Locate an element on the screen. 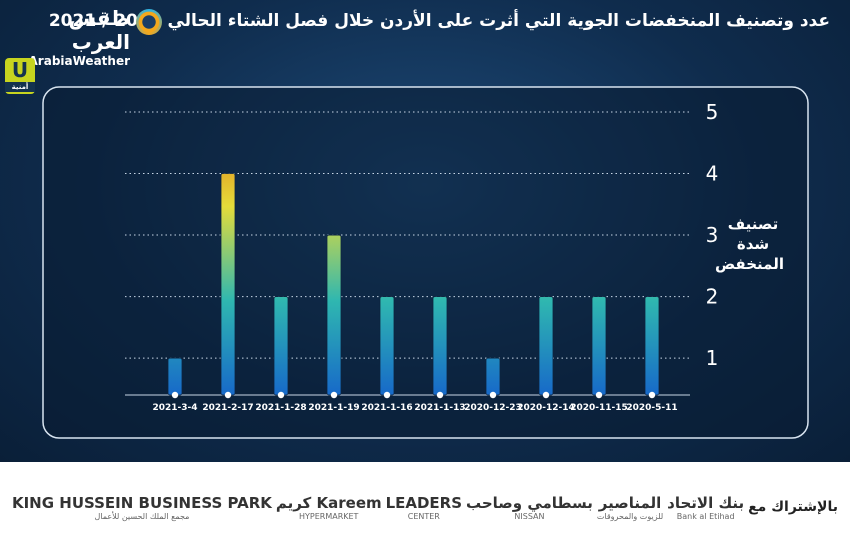 The width and height of the screenshot is (850, 552). sponsor-sub: CENTER is located at coordinates (423, 516).